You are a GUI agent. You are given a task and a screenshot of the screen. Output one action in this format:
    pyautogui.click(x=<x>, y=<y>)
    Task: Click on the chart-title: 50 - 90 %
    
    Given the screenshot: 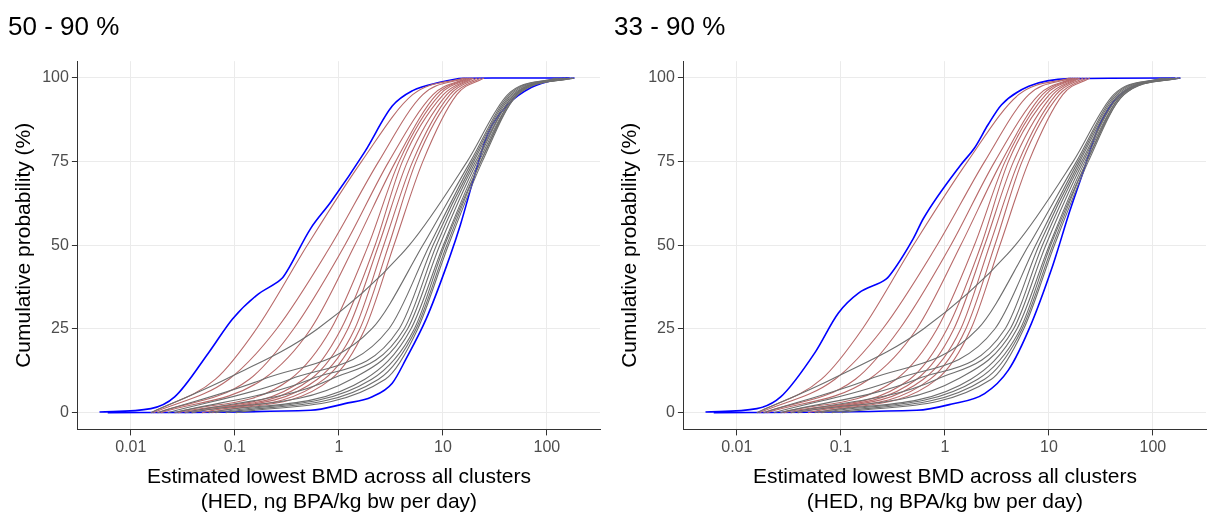 What is the action you would take?
    pyautogui.click(x=64, y=25)
    